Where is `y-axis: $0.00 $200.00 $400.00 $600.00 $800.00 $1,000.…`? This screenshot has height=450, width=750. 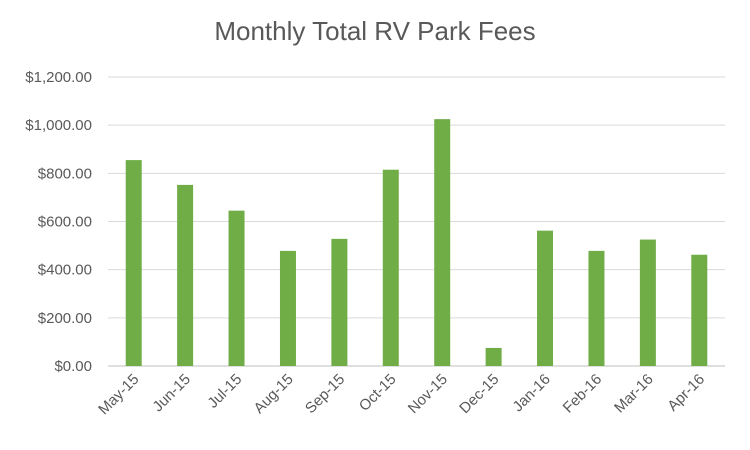
y-axis: $0.00 $200.00 $400.00 $600.00 $800.00 $1,000.… is located at coordinates (58, 222).